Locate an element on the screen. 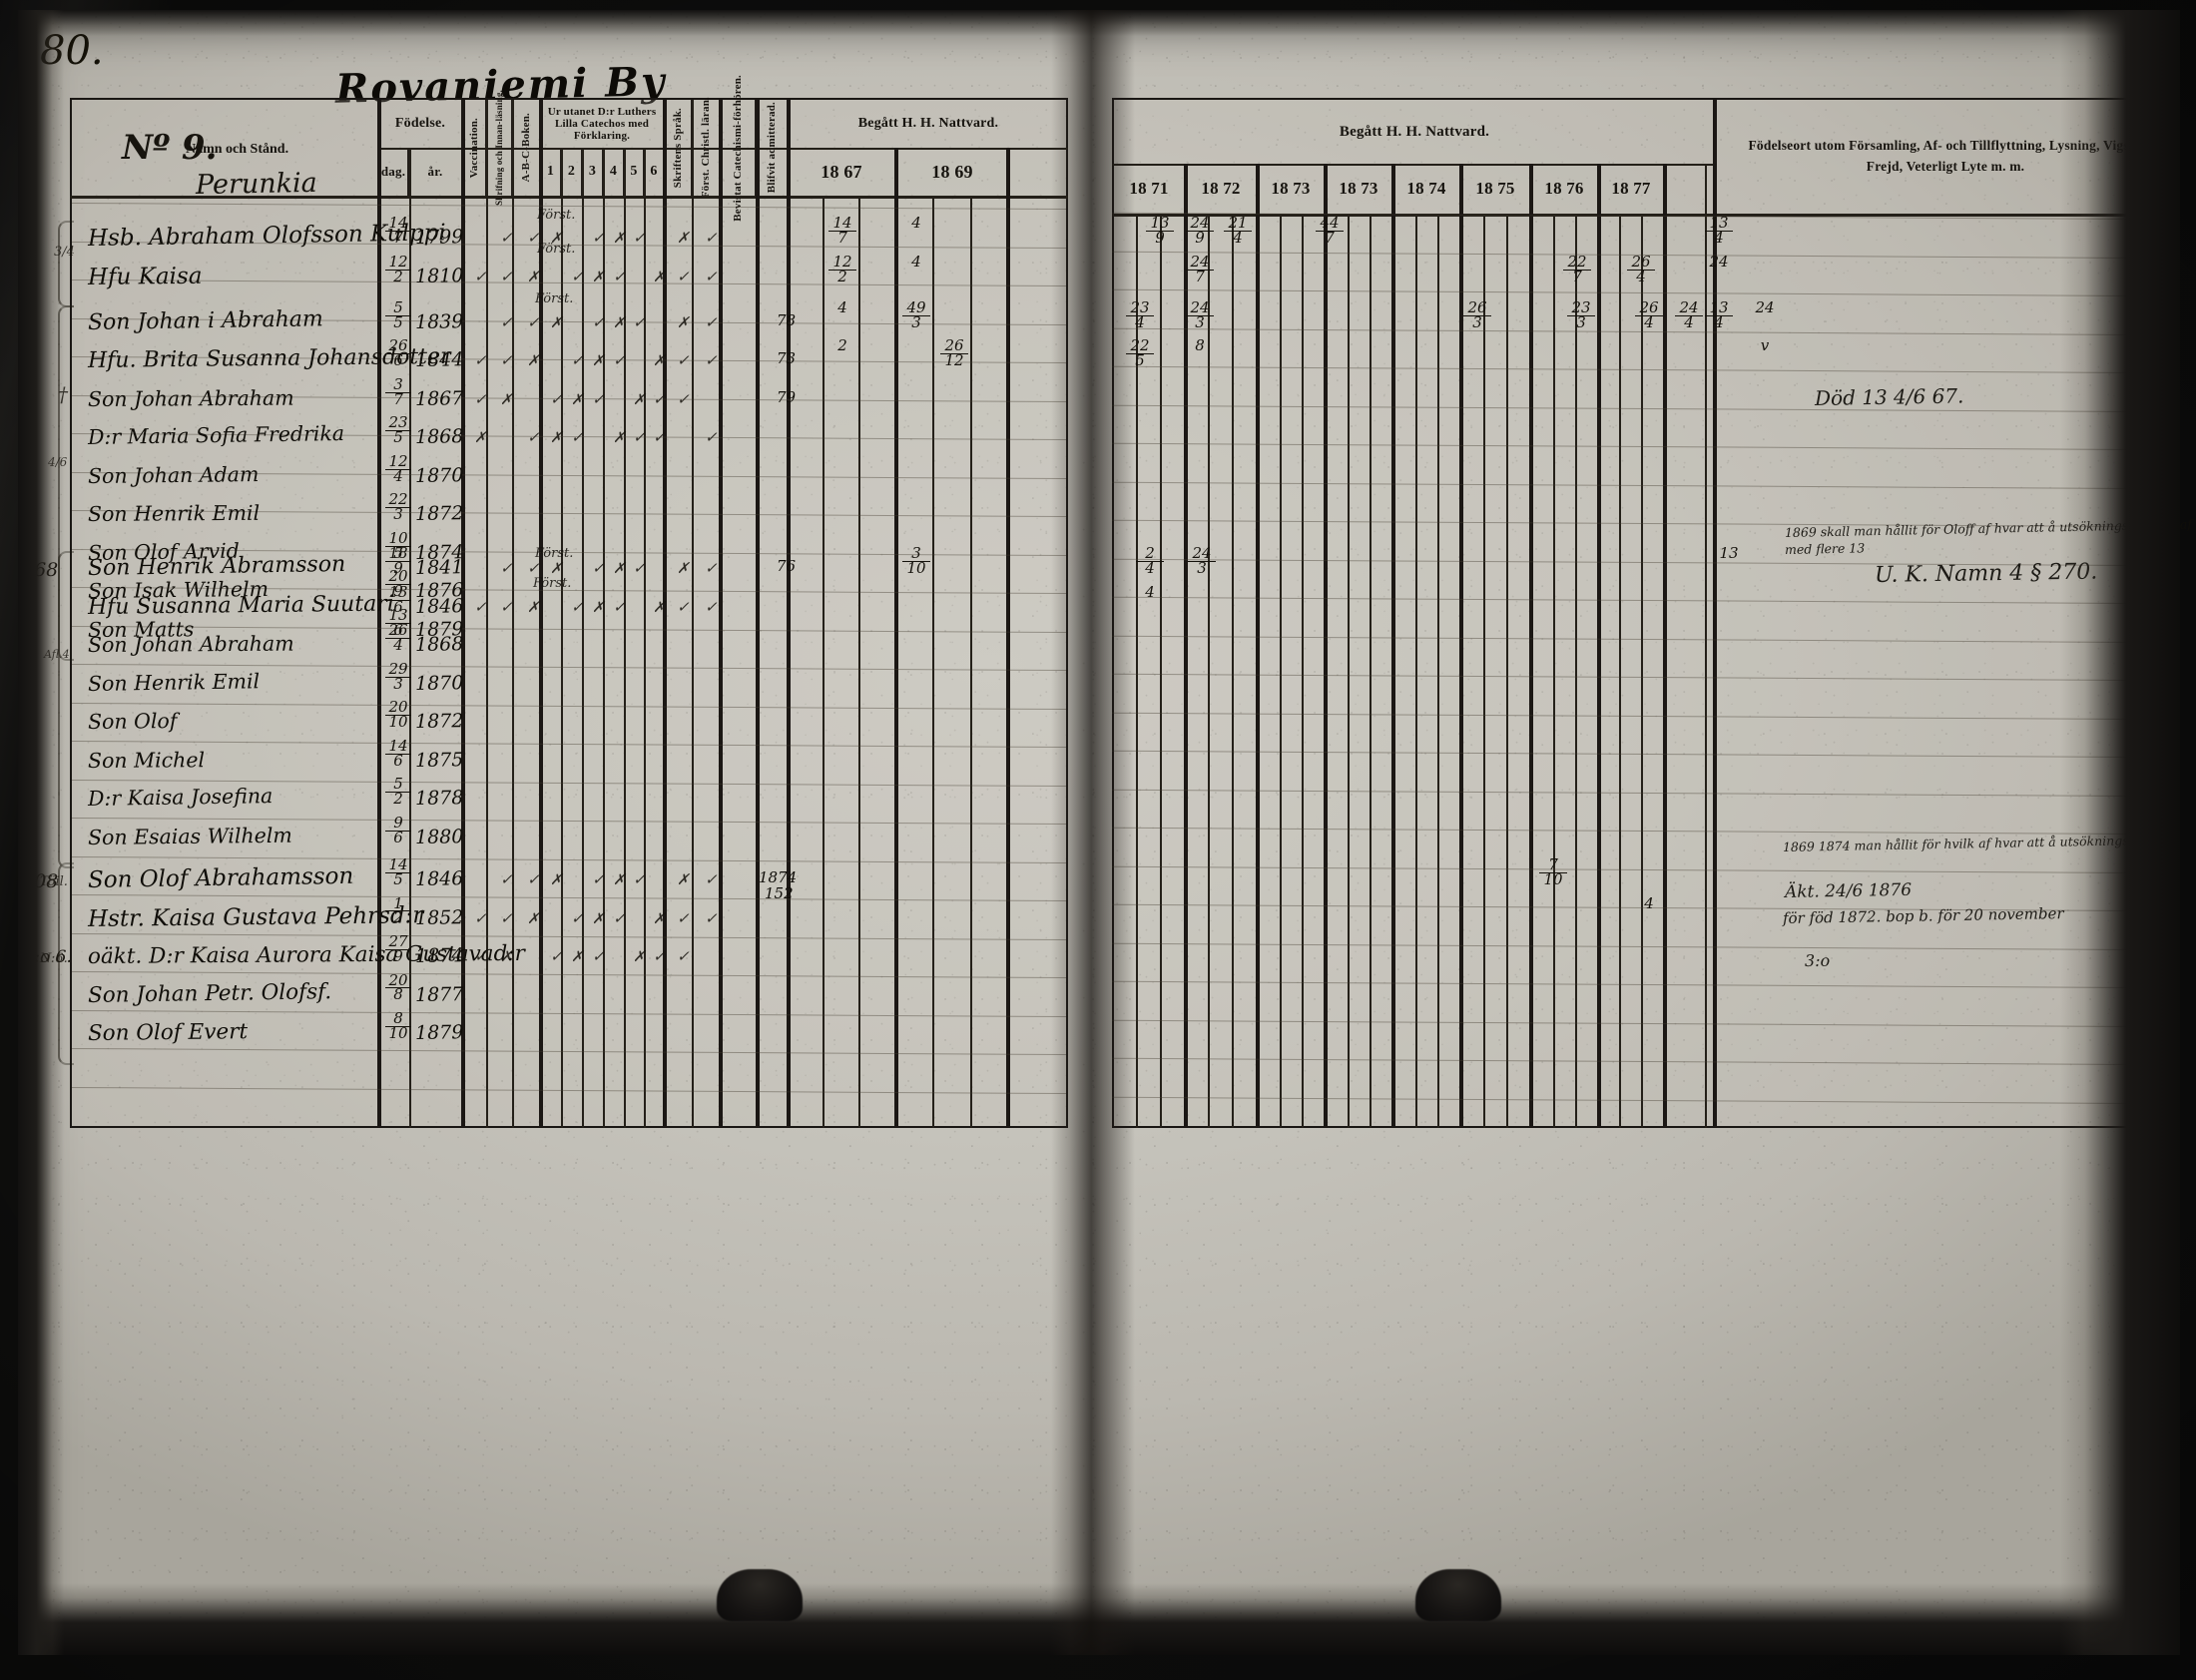 The width and height of the screenshot is (2196, 1680). person-name: Son Olof Evert is located at coordinates (168, 1033).